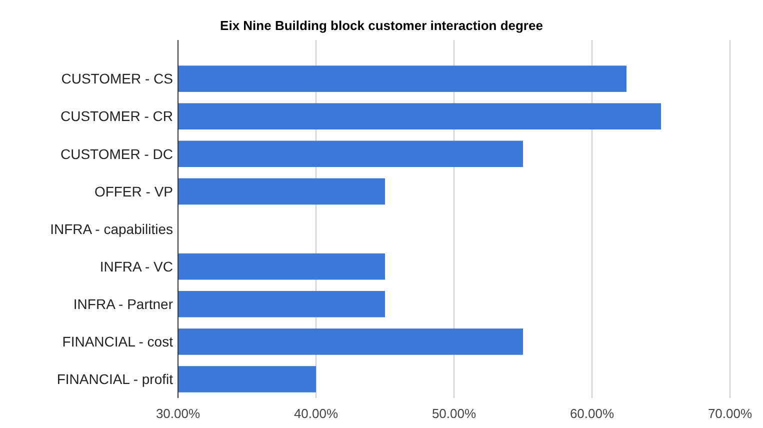  What do you see at coordinates (454, 413) in the screenshot?
I see `x-tick-label: 50.00%` at bounding box center [454, 413].